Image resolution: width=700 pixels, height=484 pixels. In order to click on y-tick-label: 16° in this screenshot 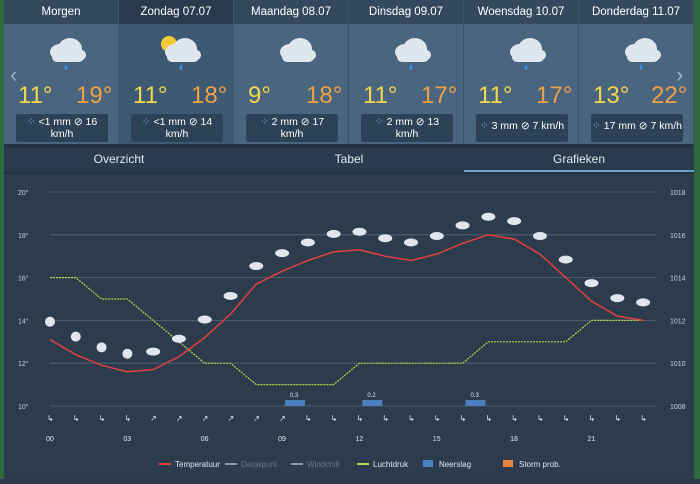, I will do `click(23, 279)`.